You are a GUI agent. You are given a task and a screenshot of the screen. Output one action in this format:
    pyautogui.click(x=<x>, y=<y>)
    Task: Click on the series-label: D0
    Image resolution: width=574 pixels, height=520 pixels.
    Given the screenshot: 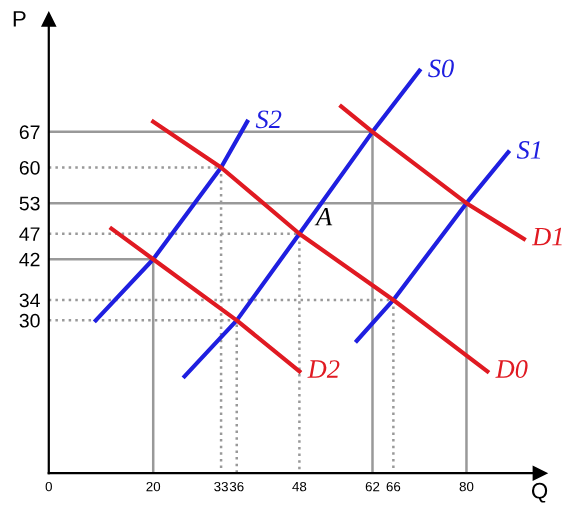 What is the action you would take?
    pyautogui.click(x=511, y=369)
    